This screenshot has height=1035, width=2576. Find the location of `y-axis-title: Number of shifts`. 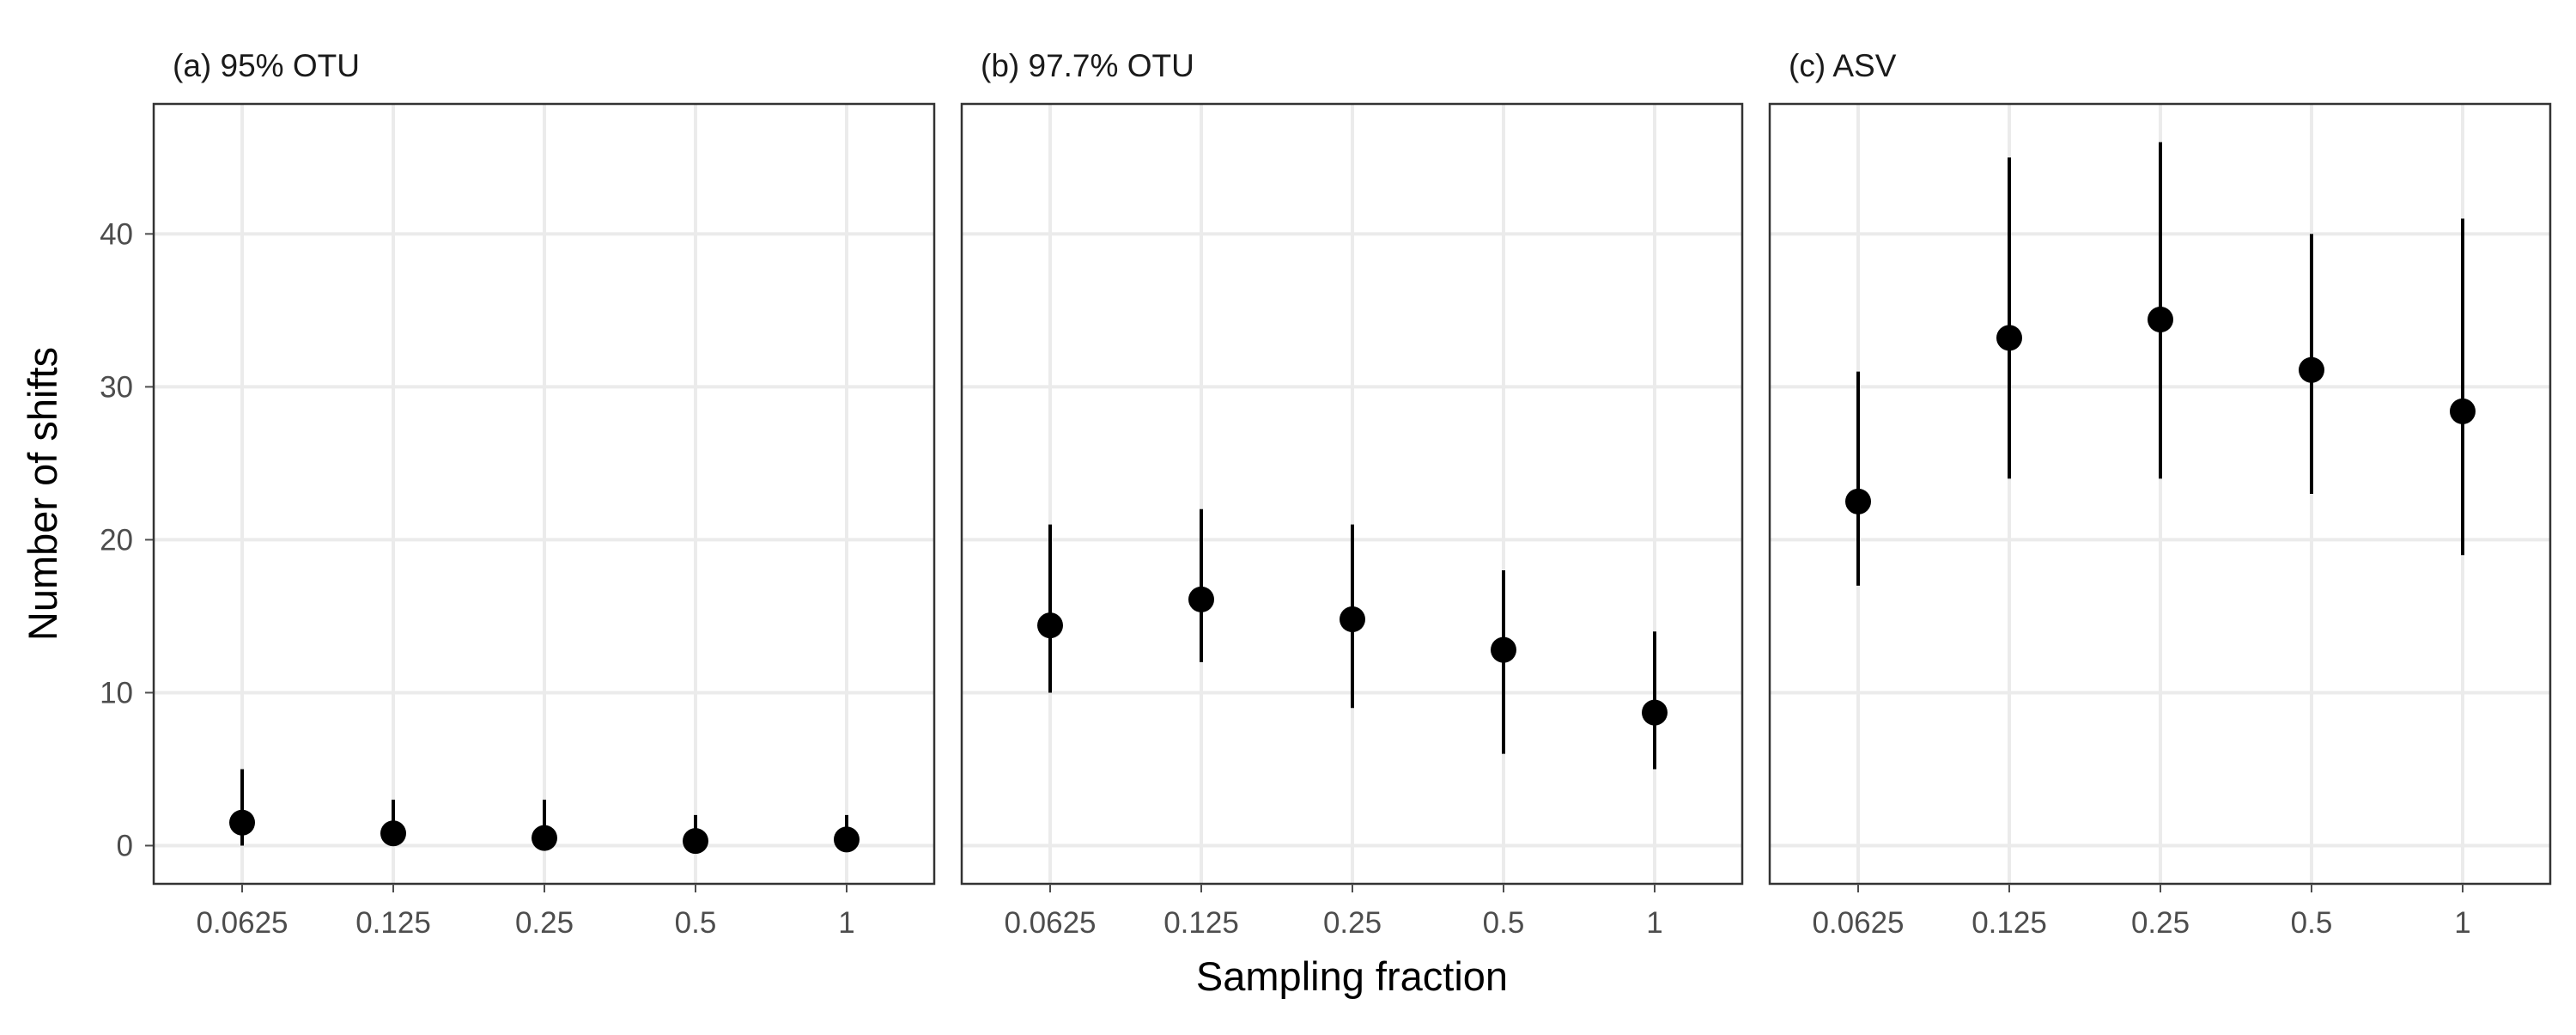

y-axis-title: Number of shifts is located at coordinates (42, 494).